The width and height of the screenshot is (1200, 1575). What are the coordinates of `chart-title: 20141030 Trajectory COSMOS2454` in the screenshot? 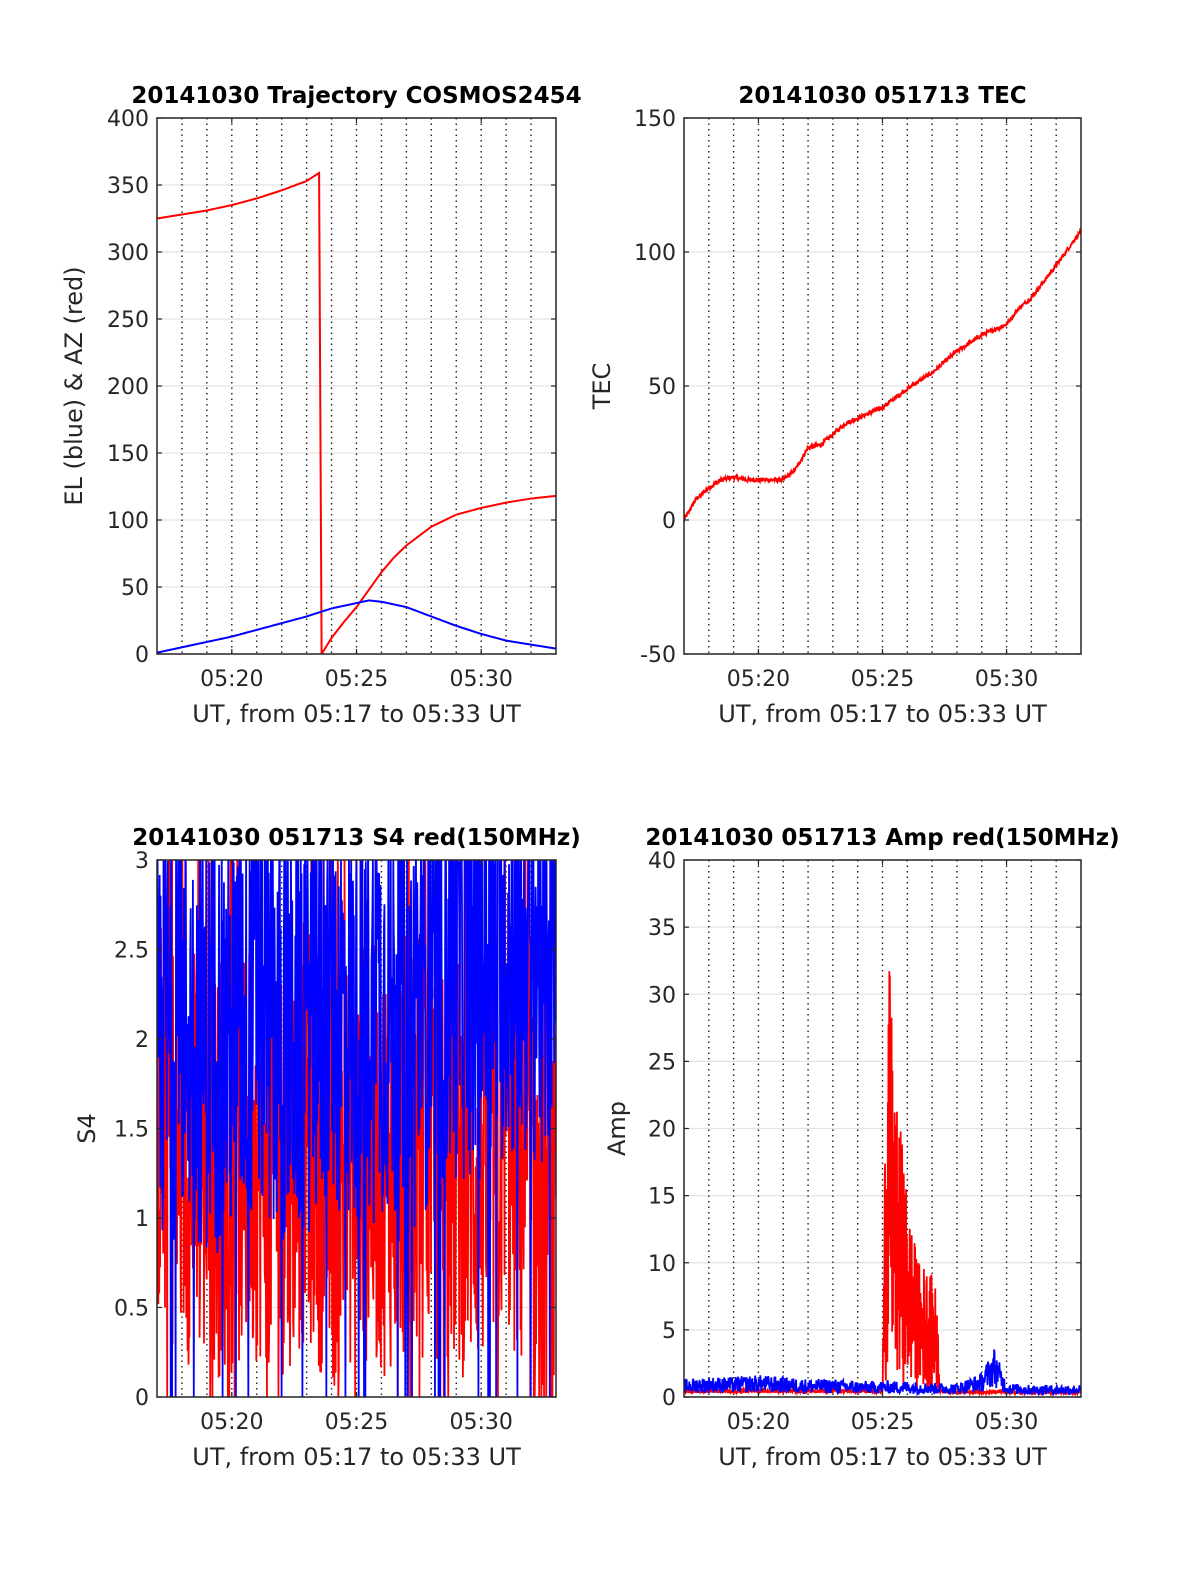 It's located at (356, 96).